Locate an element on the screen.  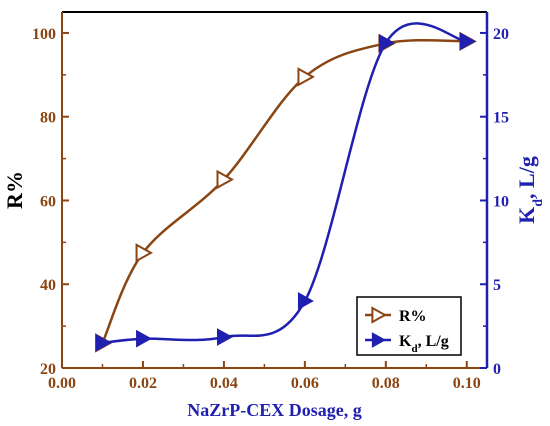
y-axis-right-label-sub: d is located at coordinates (538, 203).